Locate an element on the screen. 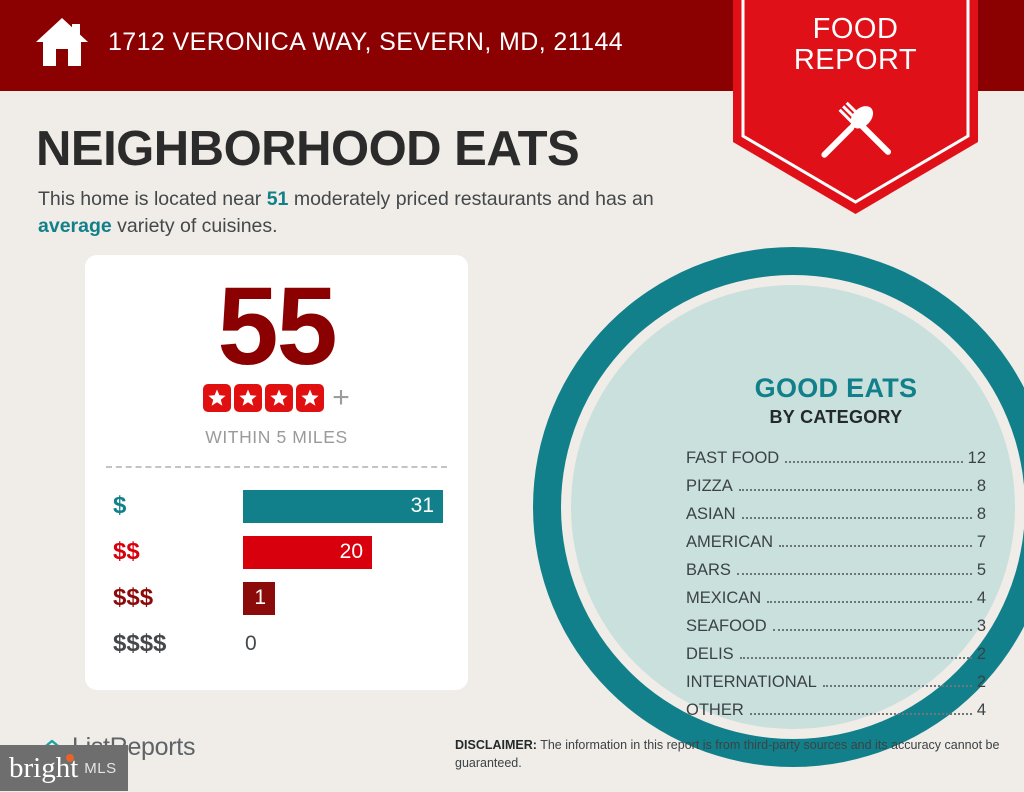 Image resolution: width=1024 pixels, height=792 pixels. card-divider is located at coordinates (276, 467).